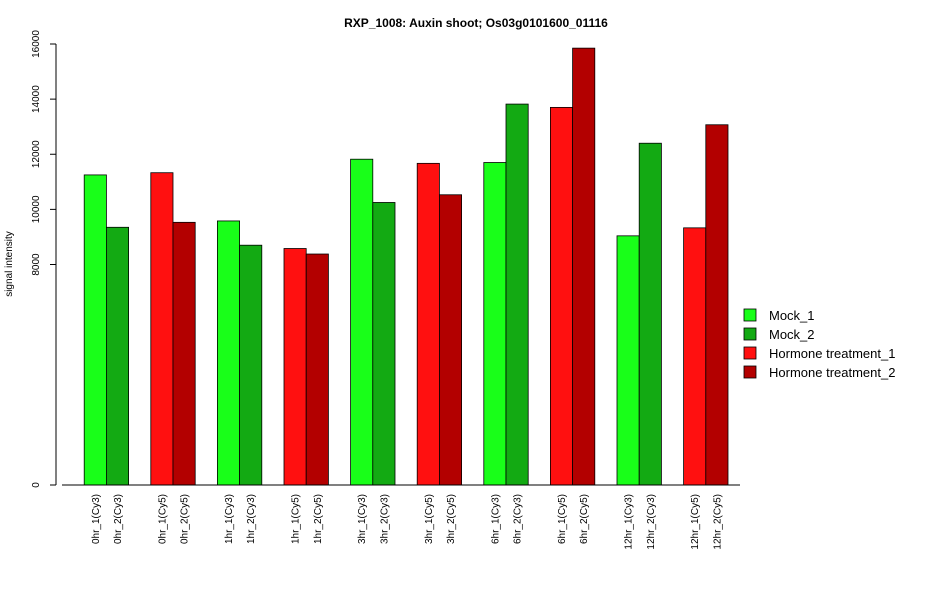  Describe the element at coordinates (518, 519) in the screenshot. I see `x-tick-label: 6hr_2(Cy3)` at that location.